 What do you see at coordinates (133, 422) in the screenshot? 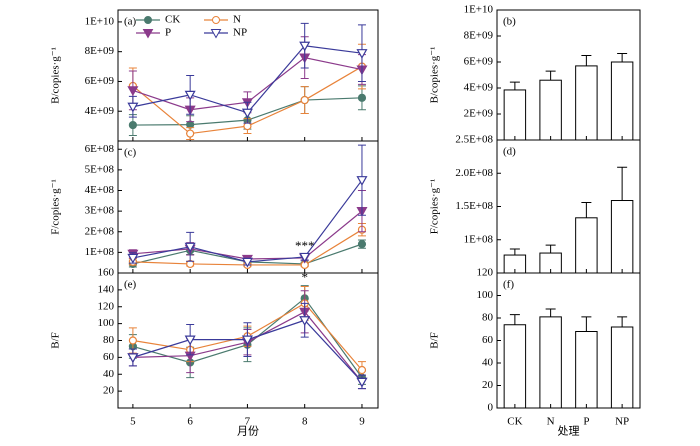
I see `x-tick-label: 5` at bounding box center [133, 422].